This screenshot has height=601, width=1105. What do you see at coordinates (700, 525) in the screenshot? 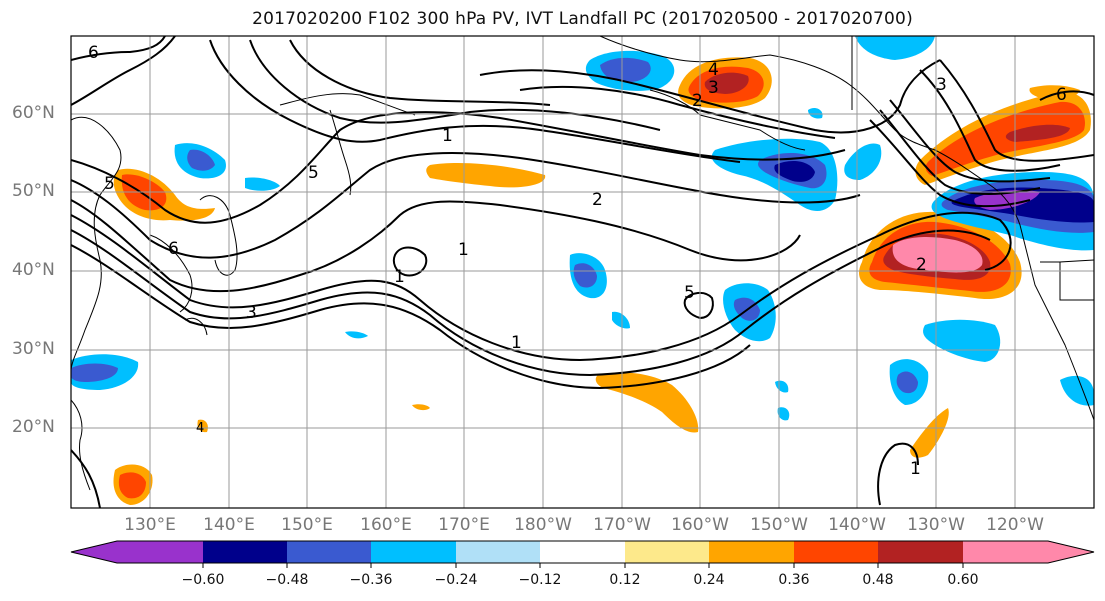
I see `lon-label: 160°W` at bounding box center [700, 525].